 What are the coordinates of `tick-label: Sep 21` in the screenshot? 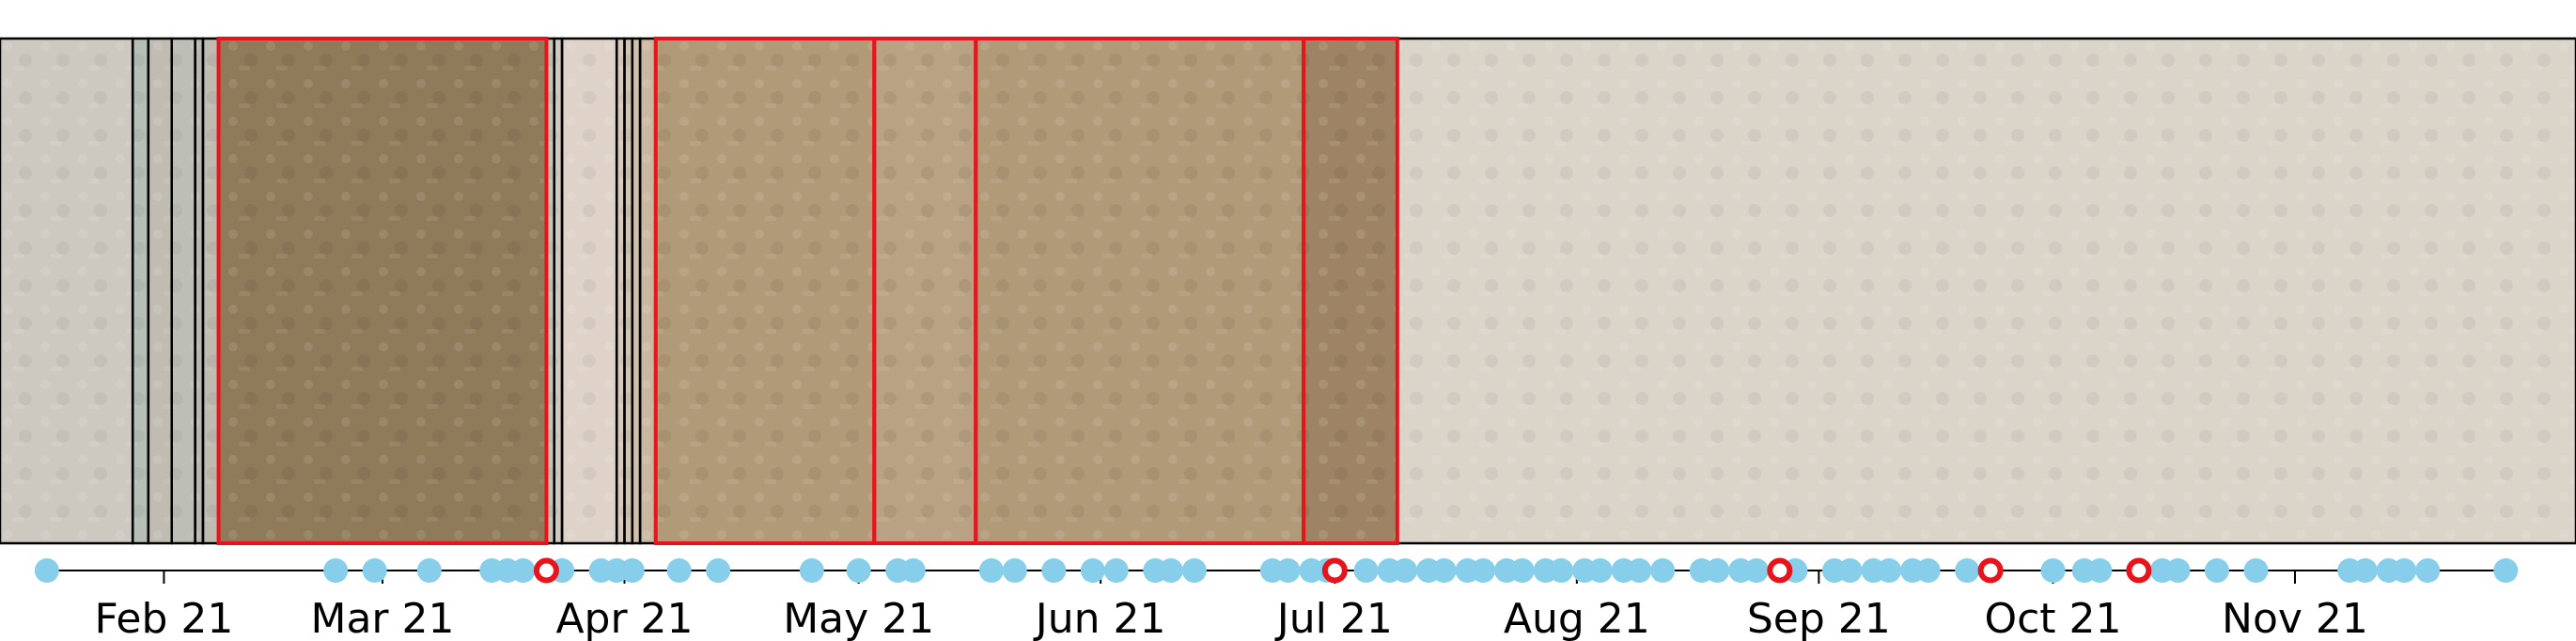 It's located at (1819, 618).